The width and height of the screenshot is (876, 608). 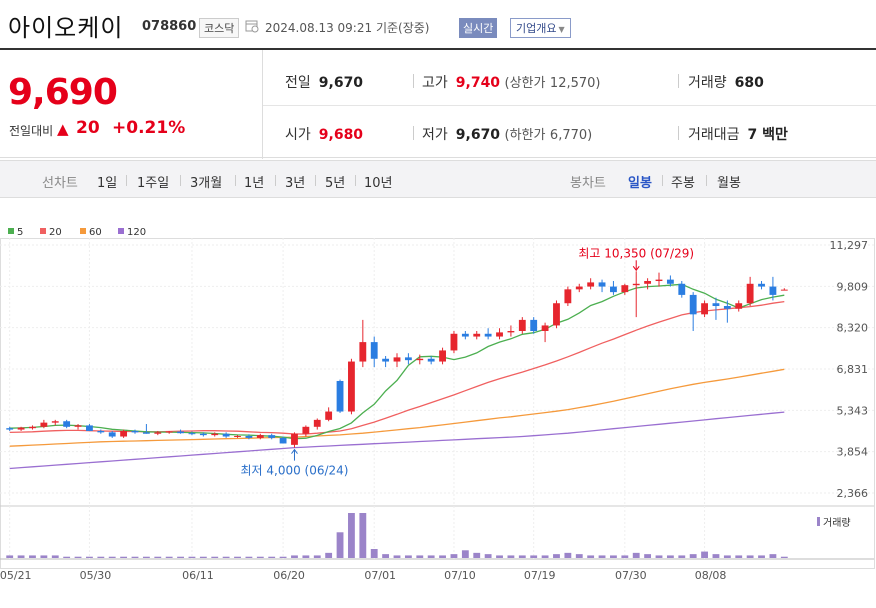 I want to click on prev-close-value: 9,670, so click(x=341, y=83).